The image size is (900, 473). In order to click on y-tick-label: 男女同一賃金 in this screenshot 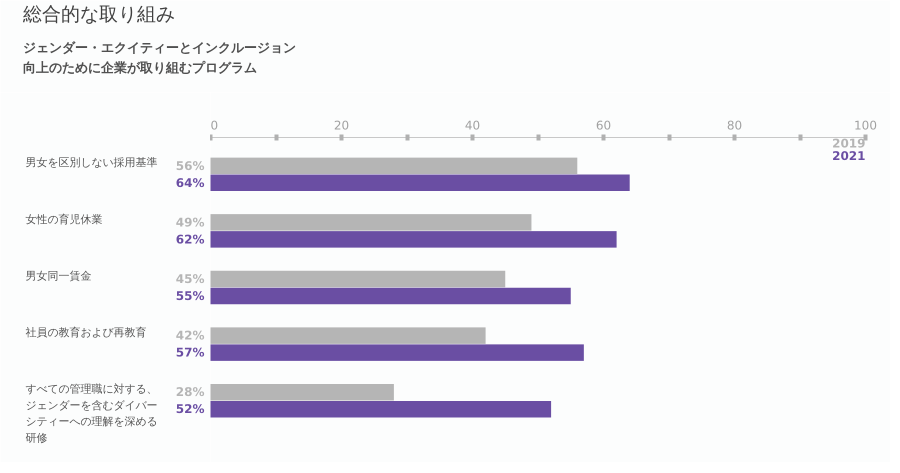, I will do `click(59, 275)`.